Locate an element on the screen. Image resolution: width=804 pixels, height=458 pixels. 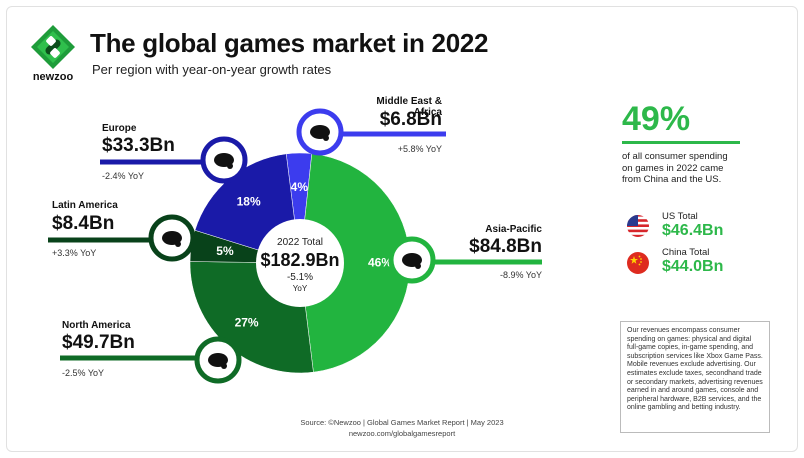
slice-percent-label: 18% is located at coordinates (249, 202).